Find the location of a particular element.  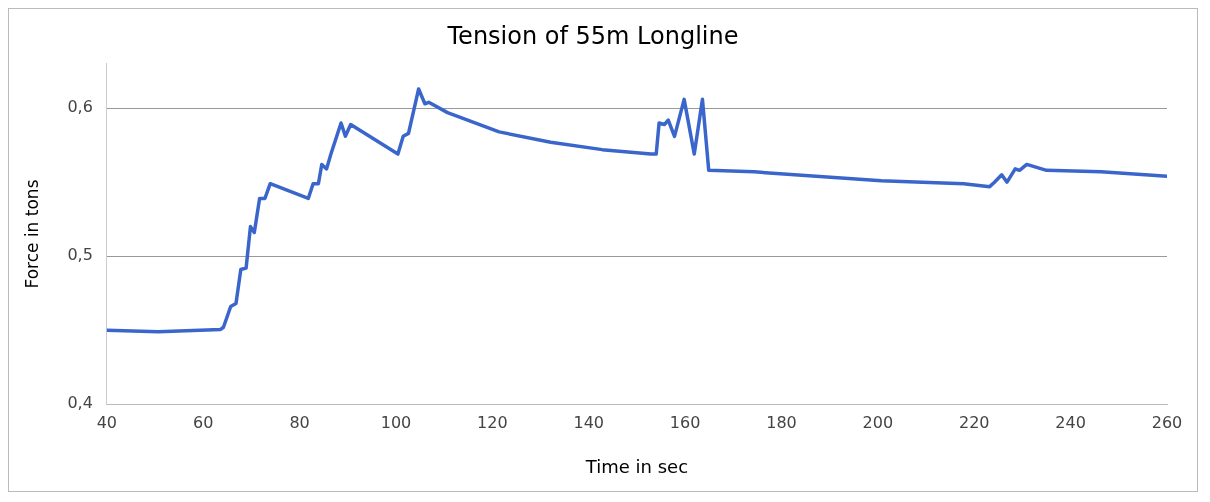

x-tick-label: 180 is located at coordinates (781, 422).